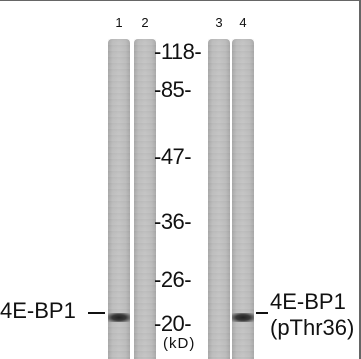 The height and width of the screenshot is (359, 361). Describe the element at coordinates (312, 327) in the screenshot. I see `right-protein-phospho-label: (pThr36)` at that location.